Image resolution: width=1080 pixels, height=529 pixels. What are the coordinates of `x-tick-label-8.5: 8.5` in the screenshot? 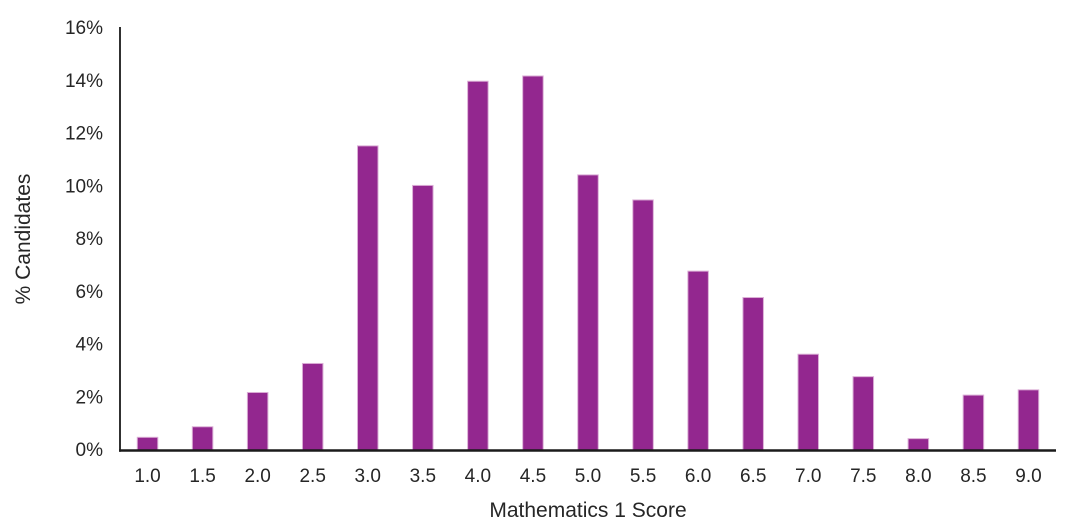 It's located at (973, 476).